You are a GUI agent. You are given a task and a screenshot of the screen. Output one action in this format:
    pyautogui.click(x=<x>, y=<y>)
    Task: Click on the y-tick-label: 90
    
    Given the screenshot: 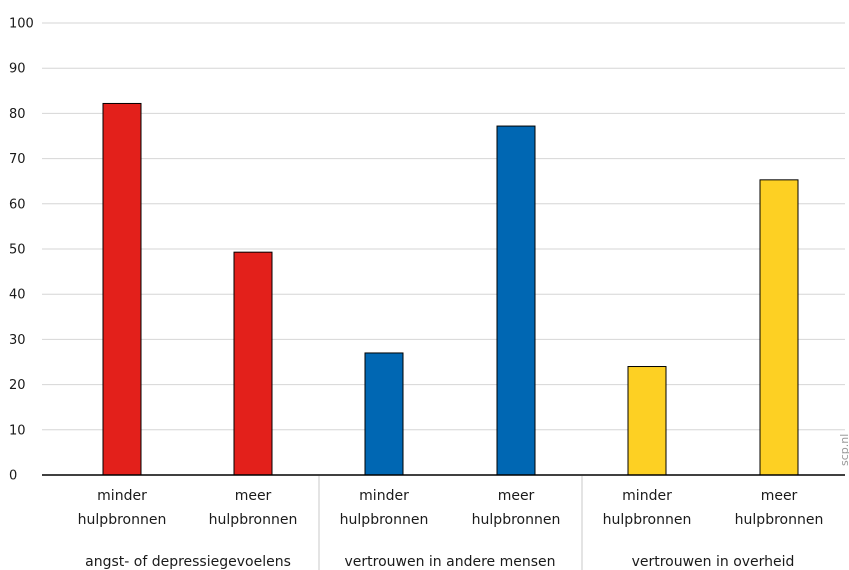 What is the action you would take?
    pyautogui.click(x=17, y=69)
    